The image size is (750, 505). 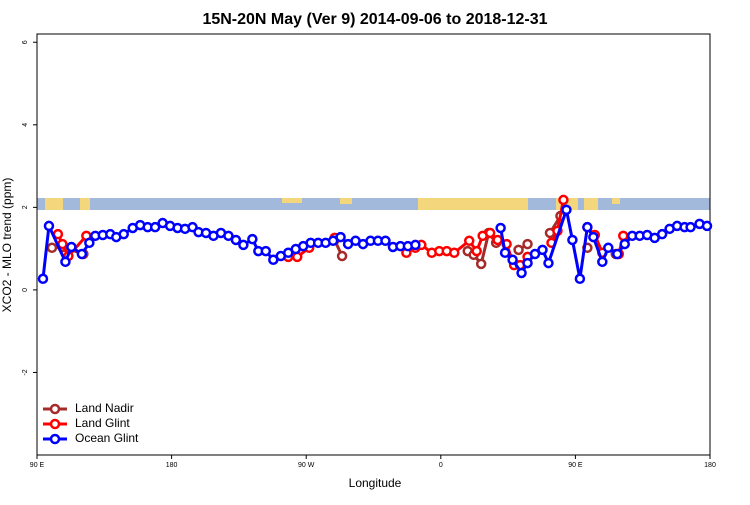 What do you see at coordinates (25, 125) in the screenshot?
I see `y-tick-label: 4` at bounding box center [25, 125].